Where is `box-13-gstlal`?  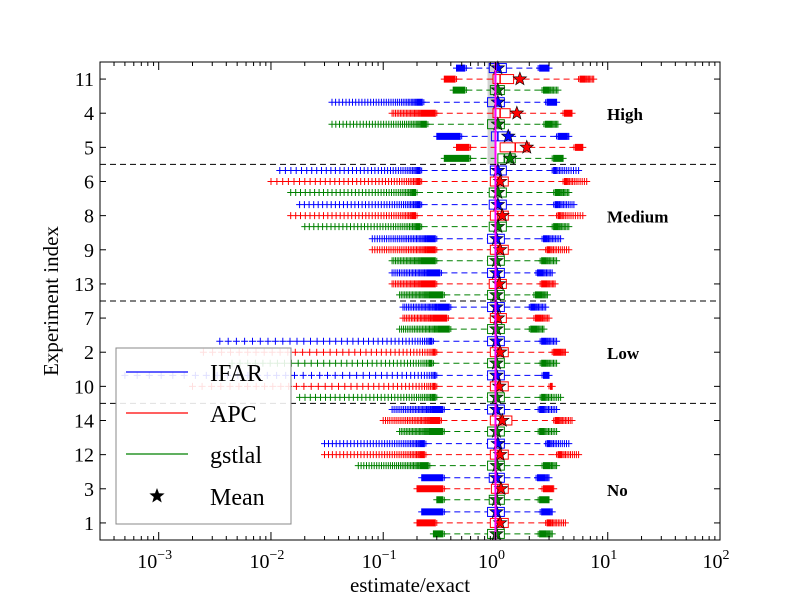 box-13-gstlal is located at coordinates (473, 294).